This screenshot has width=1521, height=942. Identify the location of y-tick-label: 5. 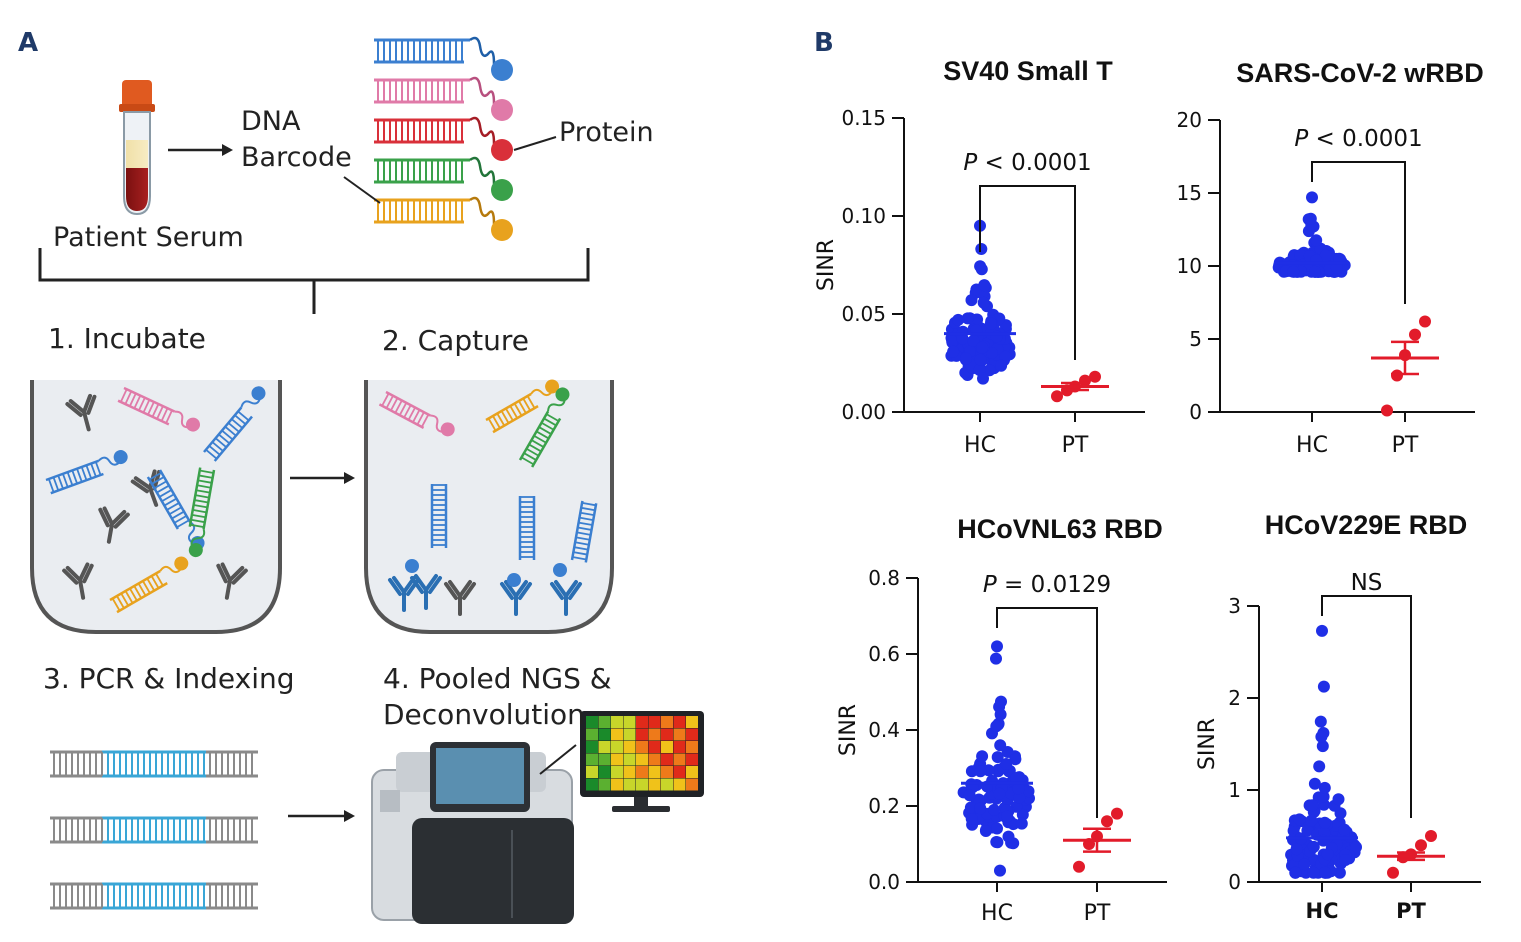
(1195, 339).